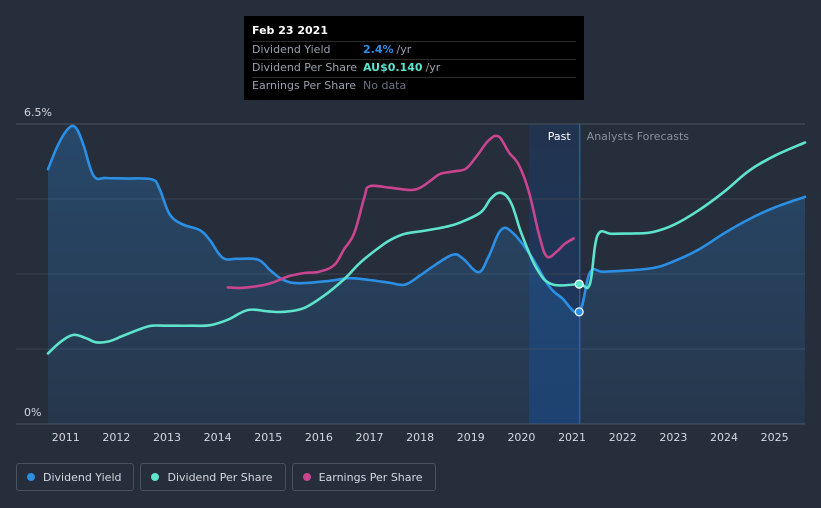 The width and height of the screenshot is (821, 508). Describe the element at coordinates (32, 412) in the screenshot. I see `y-axis-bottom-label: 0%` at that location.